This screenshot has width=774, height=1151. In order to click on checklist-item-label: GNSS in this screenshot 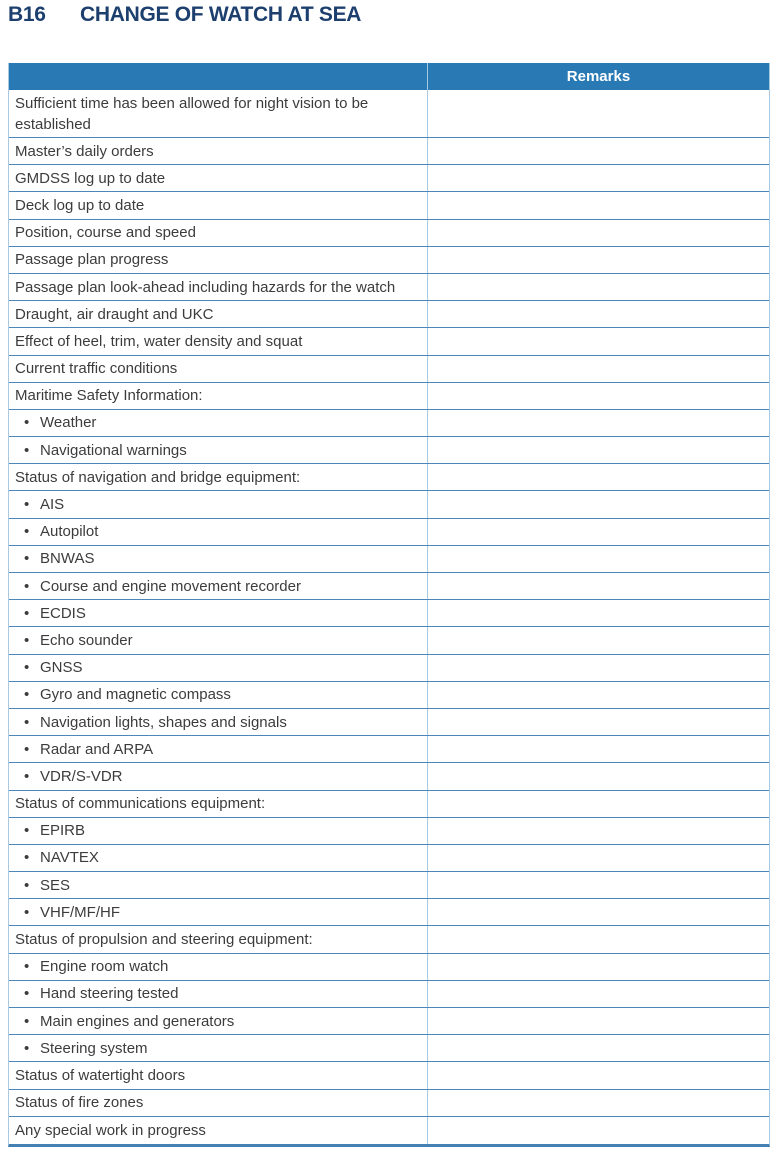, I will do `click(61, 668)`.